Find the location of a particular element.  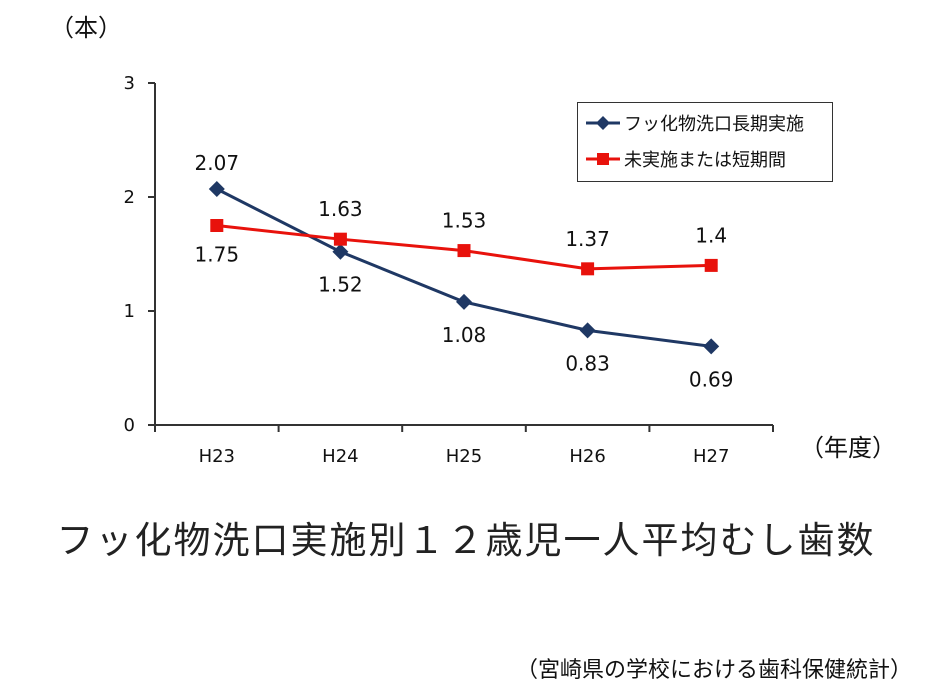

legend-item-series-2: 未実施または短期間 is located at coordinates (682, 159).